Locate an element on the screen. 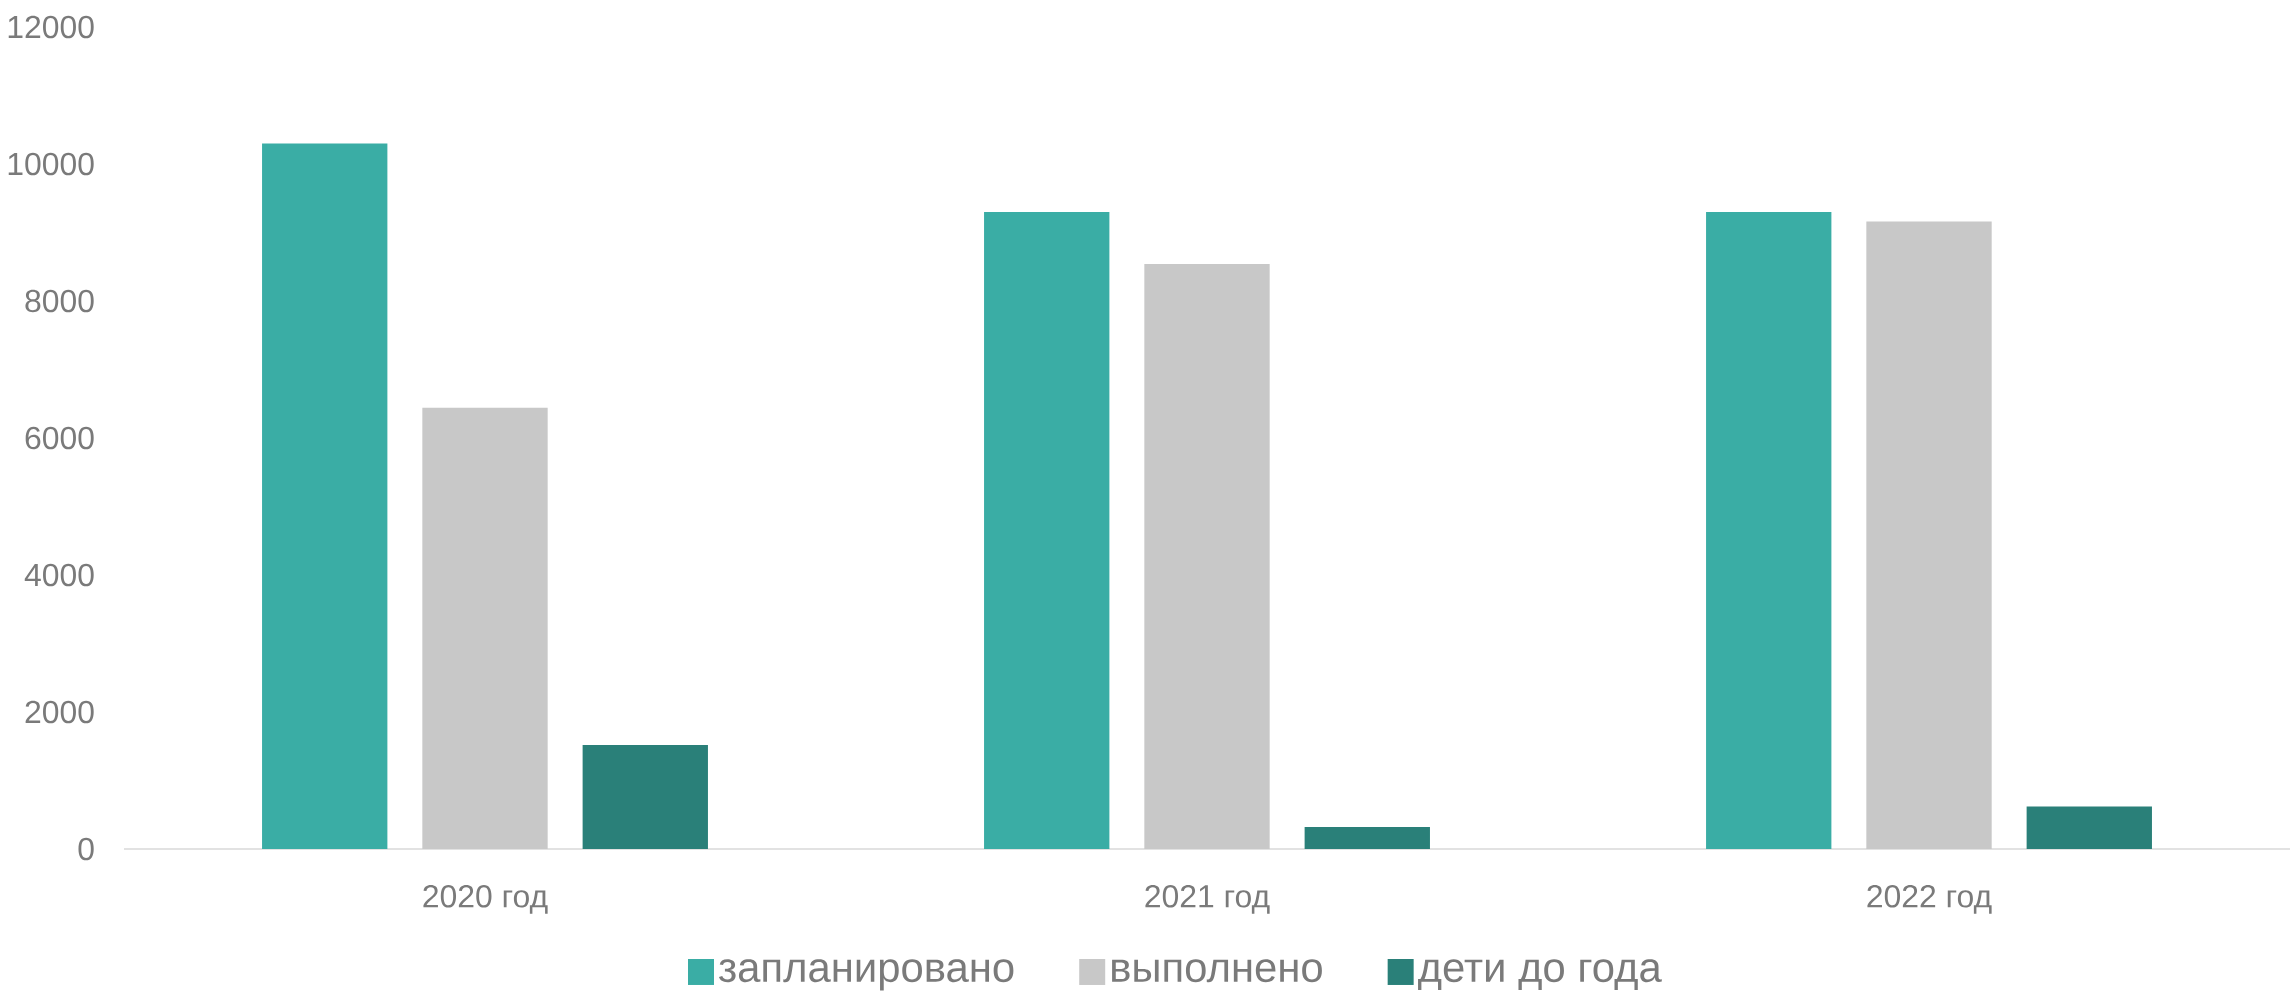 This screenshot has height=994, width=2293. y-tick-label: 4000 is located at coordinates (59, 575).